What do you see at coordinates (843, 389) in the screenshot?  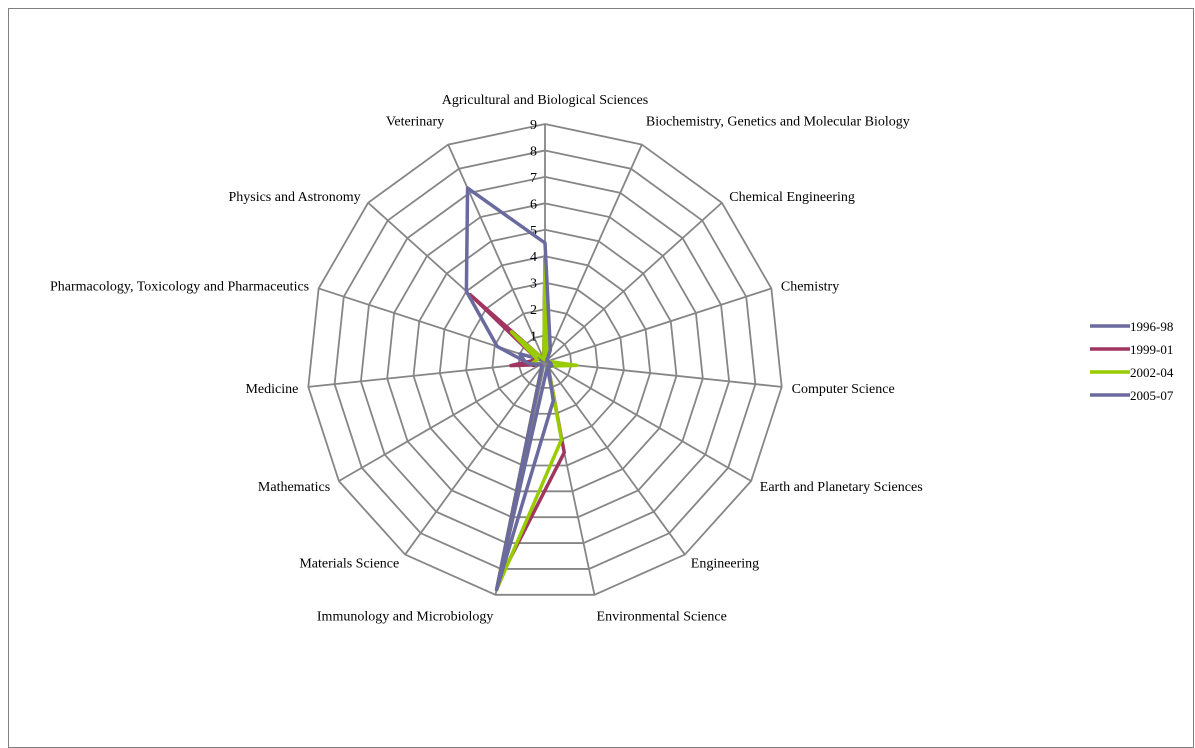 I see `category-label: Computer Science` at bounding box center [843, 389].